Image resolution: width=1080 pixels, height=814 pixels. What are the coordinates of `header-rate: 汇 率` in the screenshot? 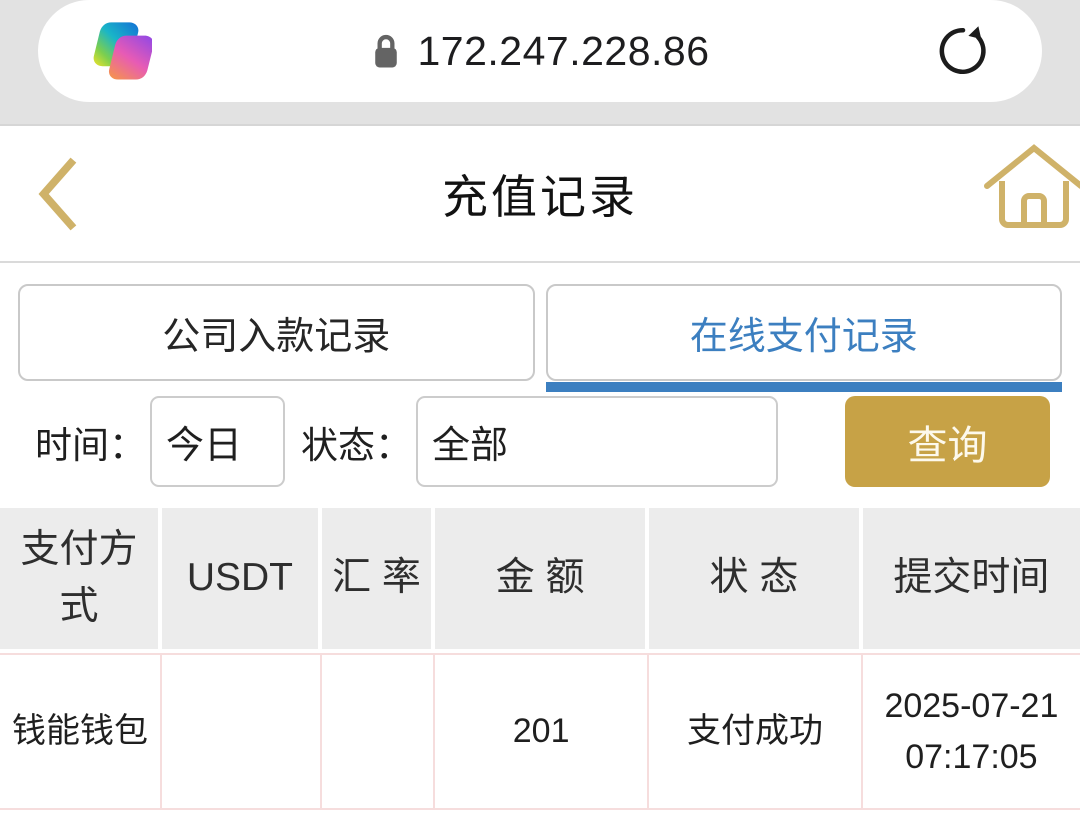 It's located at (378, 578).